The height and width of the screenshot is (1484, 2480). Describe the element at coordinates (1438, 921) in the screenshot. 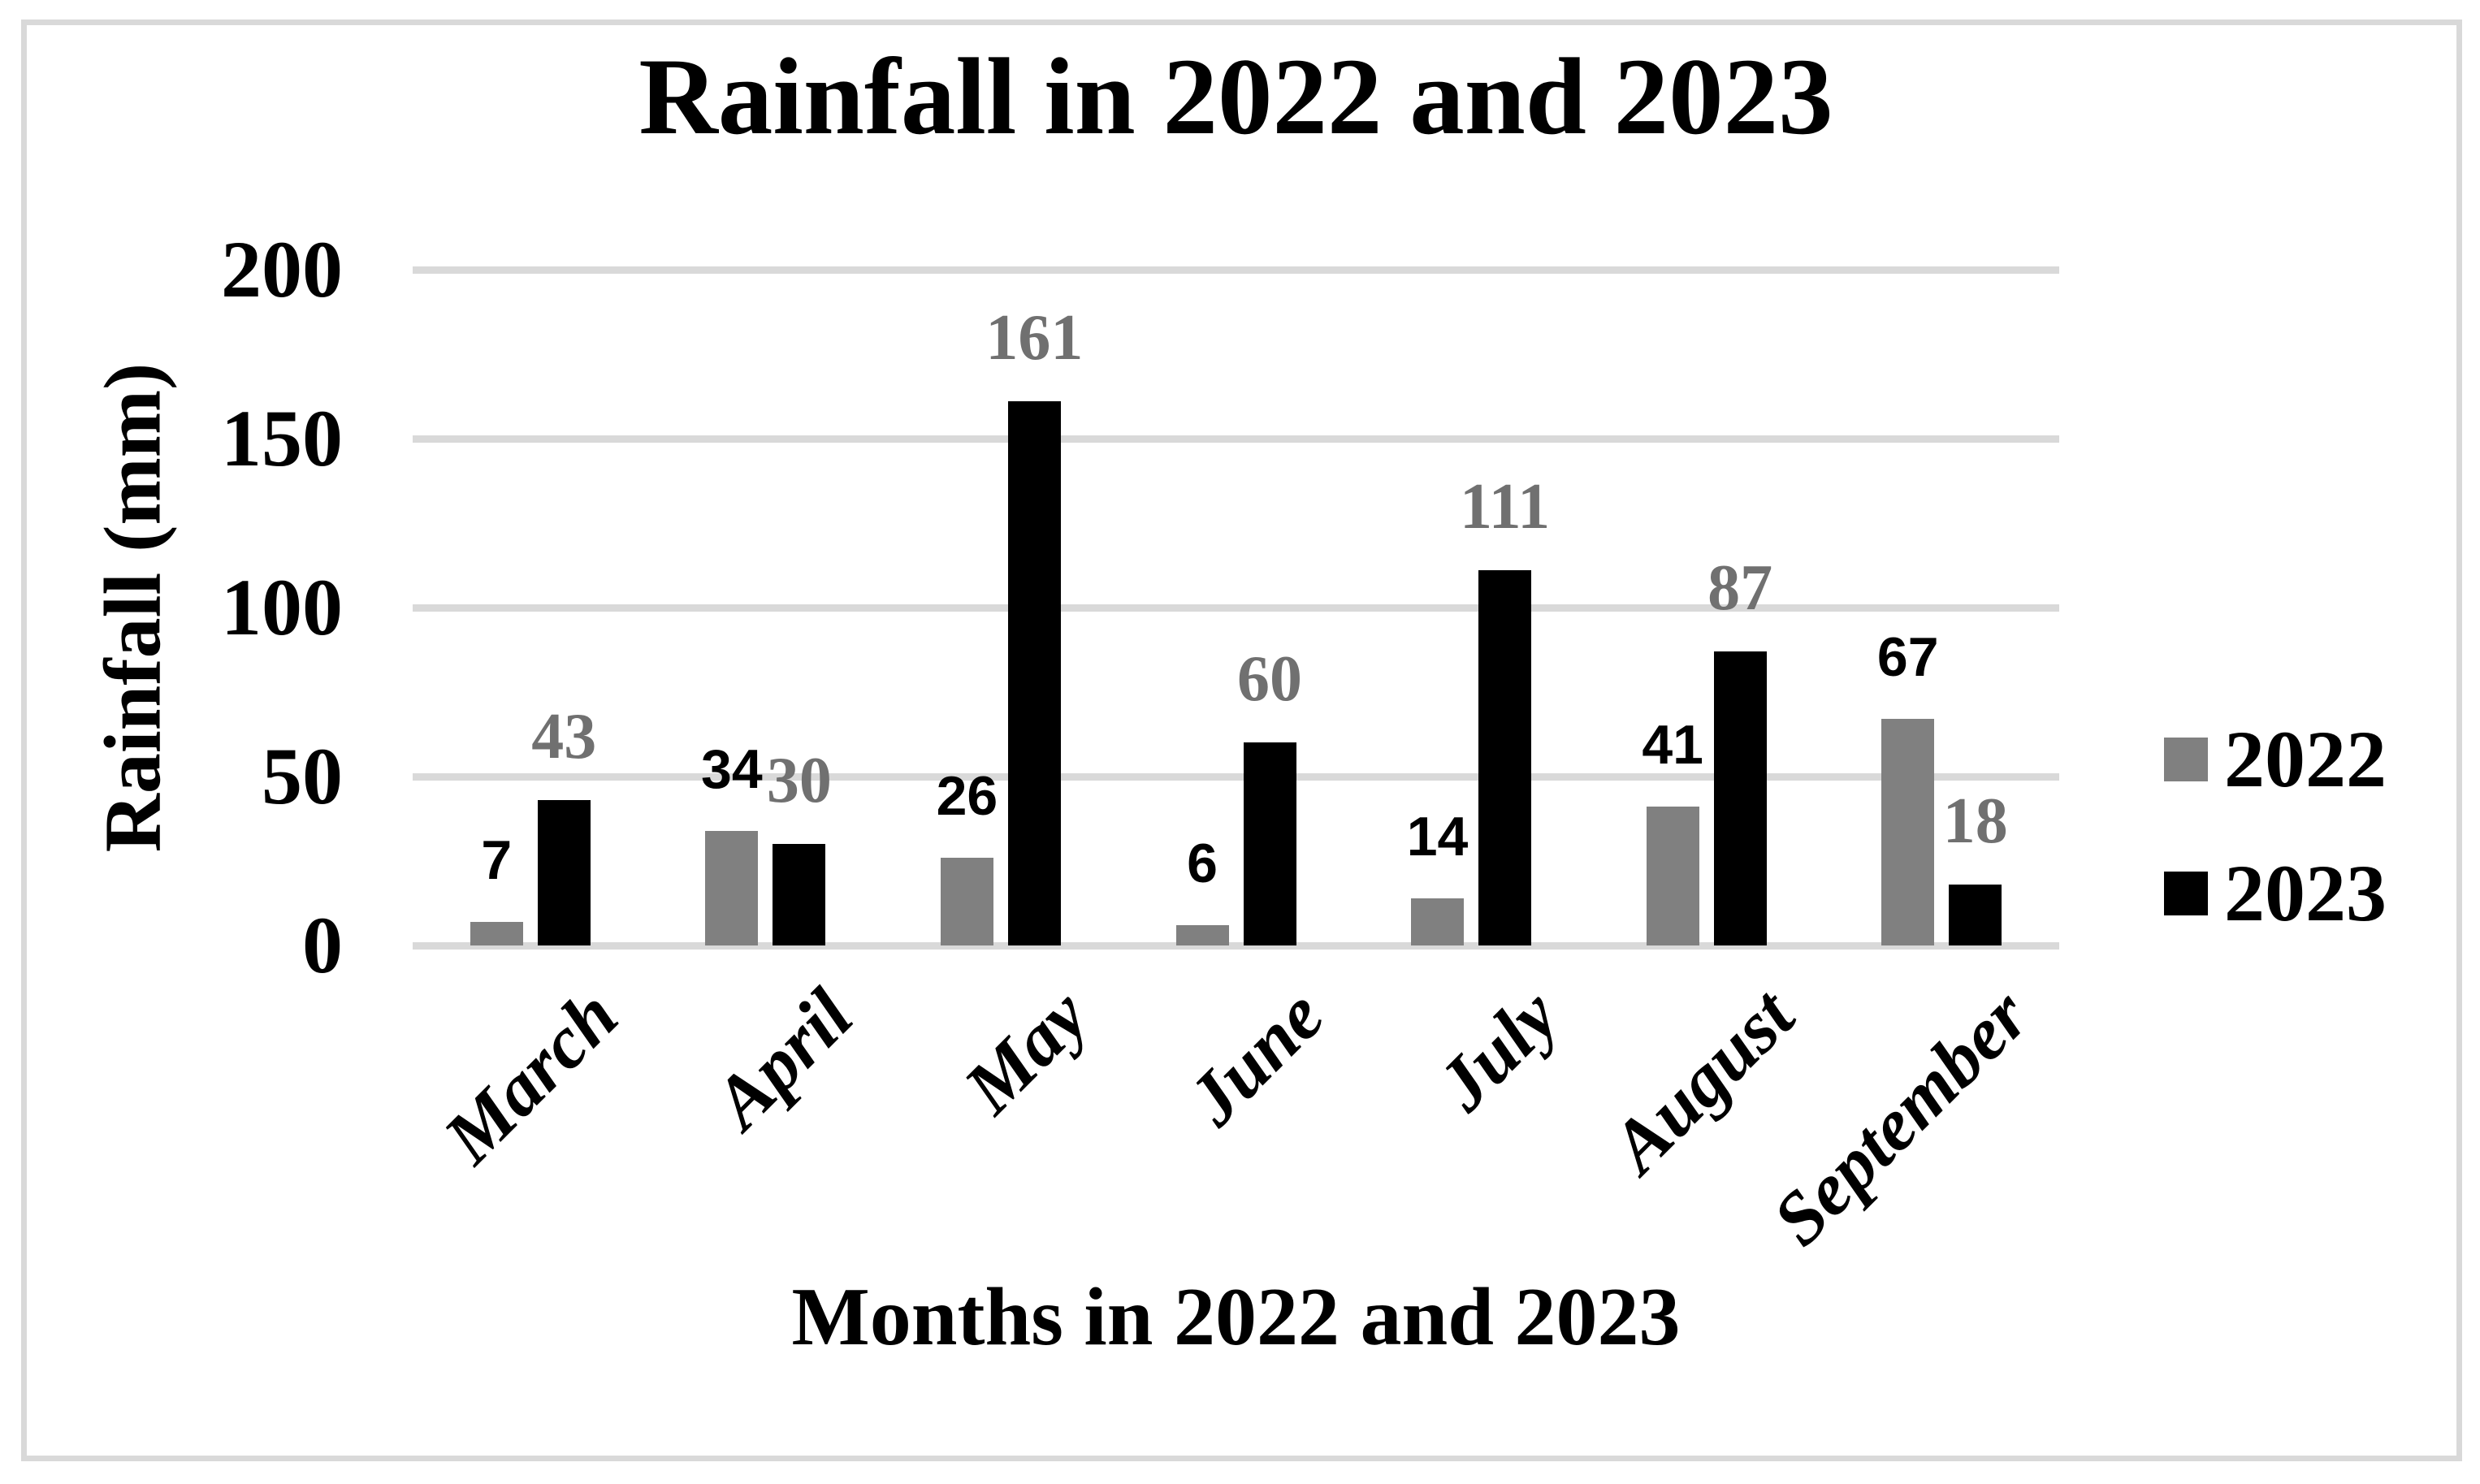

I see `bar-2022-july` at that location.